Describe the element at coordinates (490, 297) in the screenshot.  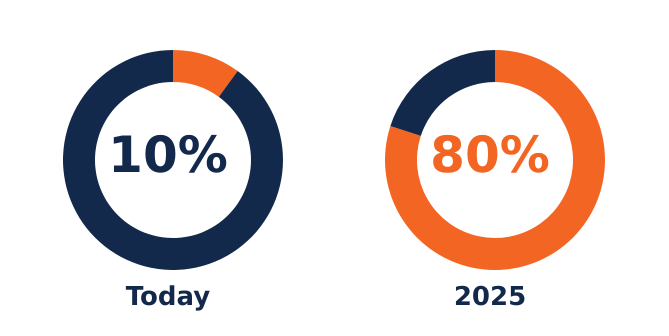
I see `text: 2025` at that location.